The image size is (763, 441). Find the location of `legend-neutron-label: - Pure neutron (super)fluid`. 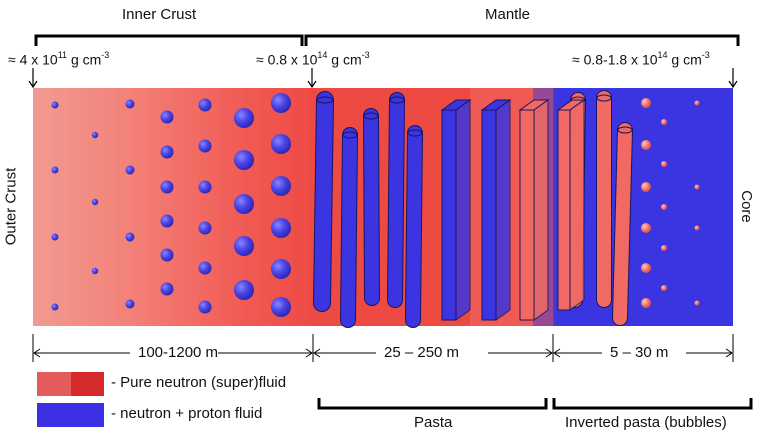

legend-neutron-label: - Pure neutron (super)fluid is located at coordinates (199, 382).